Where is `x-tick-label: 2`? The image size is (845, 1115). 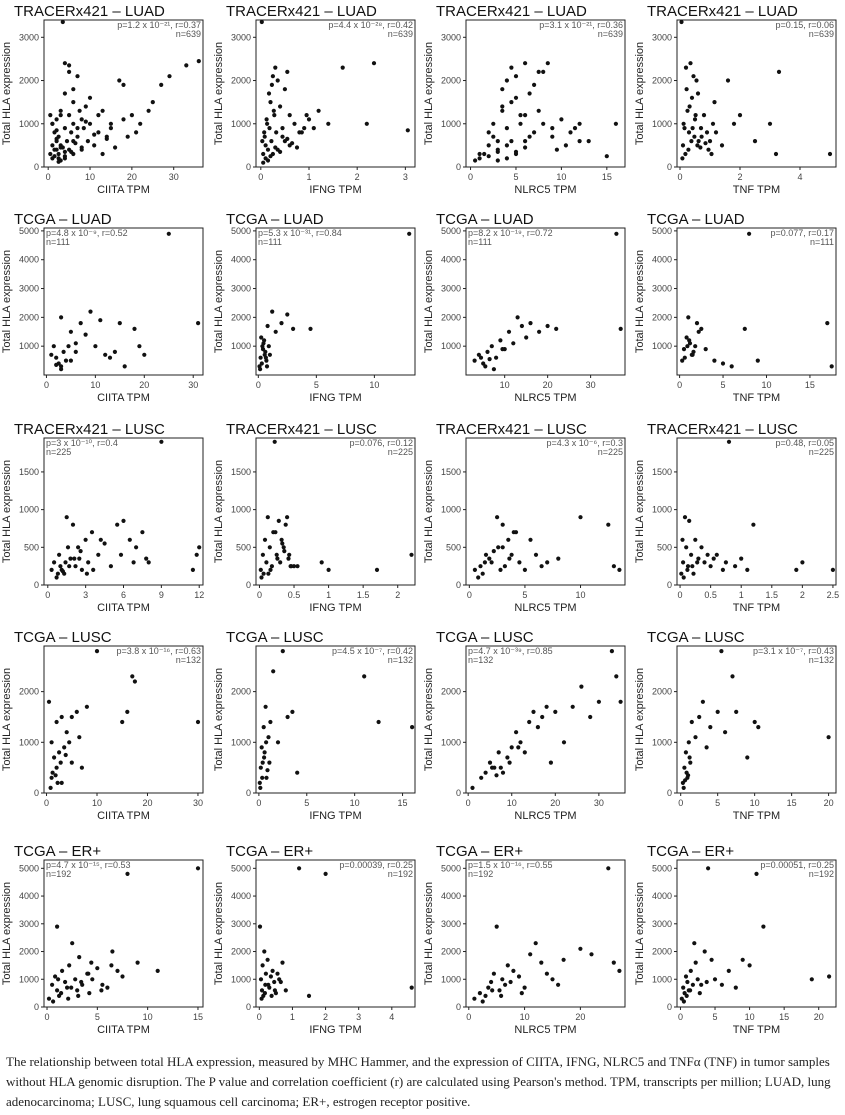
x-tick-label: 2 is located at coordinates (739, 177).